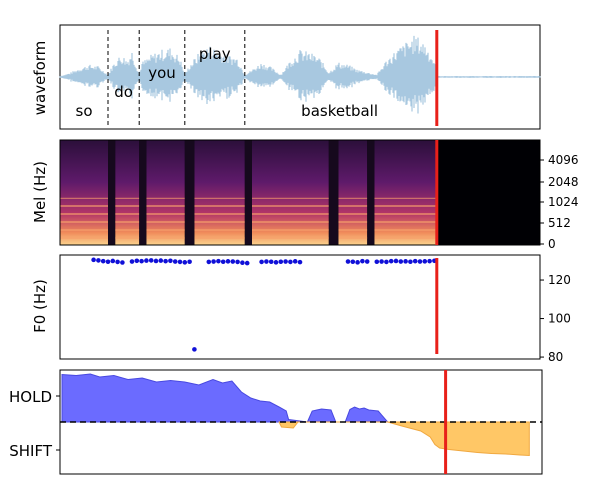 Image resolution: width=600 pixels, height=500 pixels. I want to click on hs-ytick-label-hold: HOLD, so click(30, 397).